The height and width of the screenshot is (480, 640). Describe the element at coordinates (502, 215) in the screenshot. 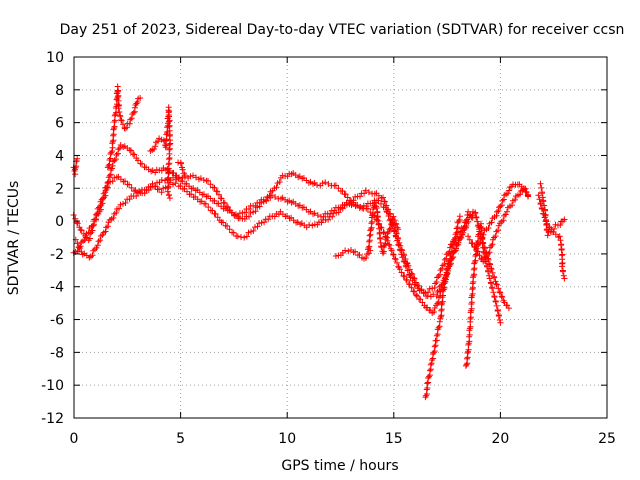

I see `series-track-i` at that location.